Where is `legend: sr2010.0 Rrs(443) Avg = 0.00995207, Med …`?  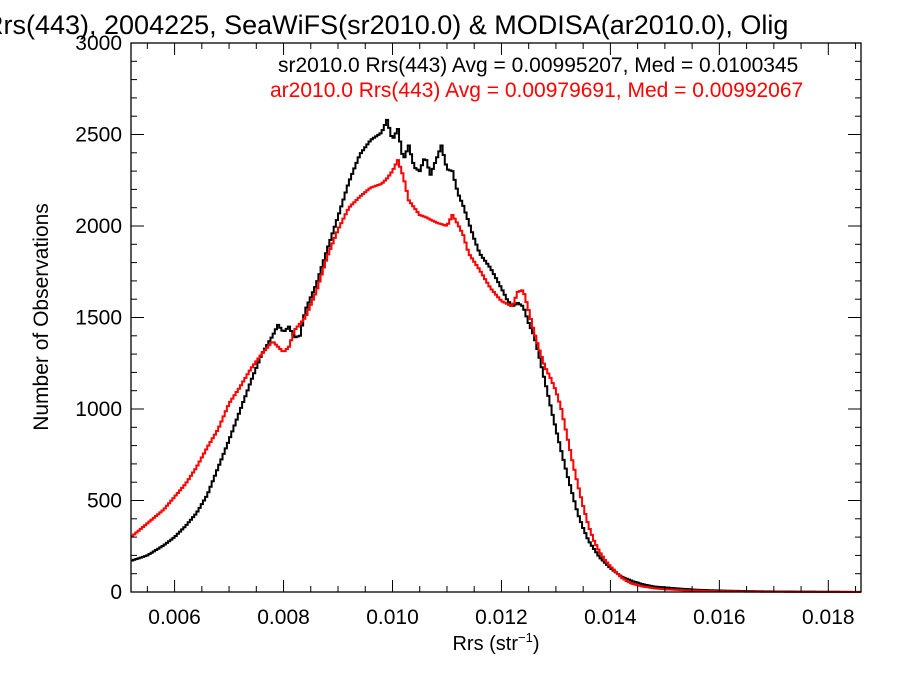 legend: sr2010.0 Rrs(443) Avg = 0.00995207, Med … is located at coordinates (536, 78).